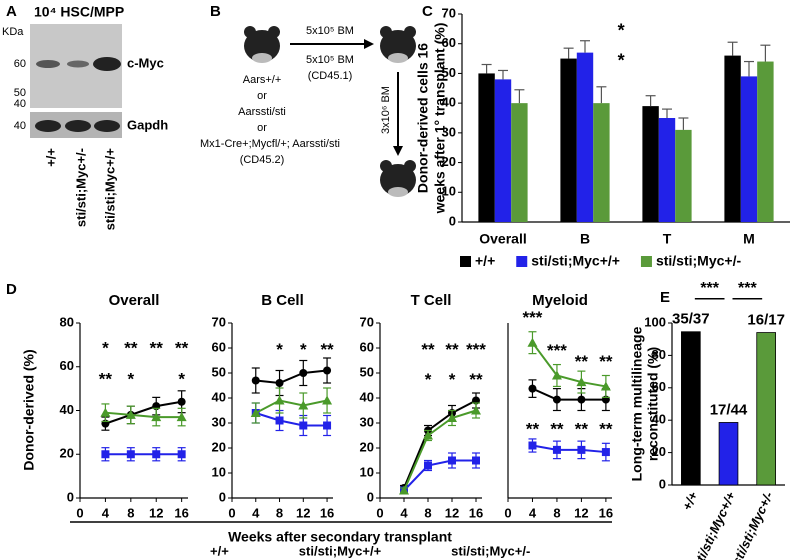 The width and height of the screenshot is (800, 560). What do you see at coordinates (67, 453) in the screenshot?
I see `y-tick-label: 20` at bounding box center [67, 453].